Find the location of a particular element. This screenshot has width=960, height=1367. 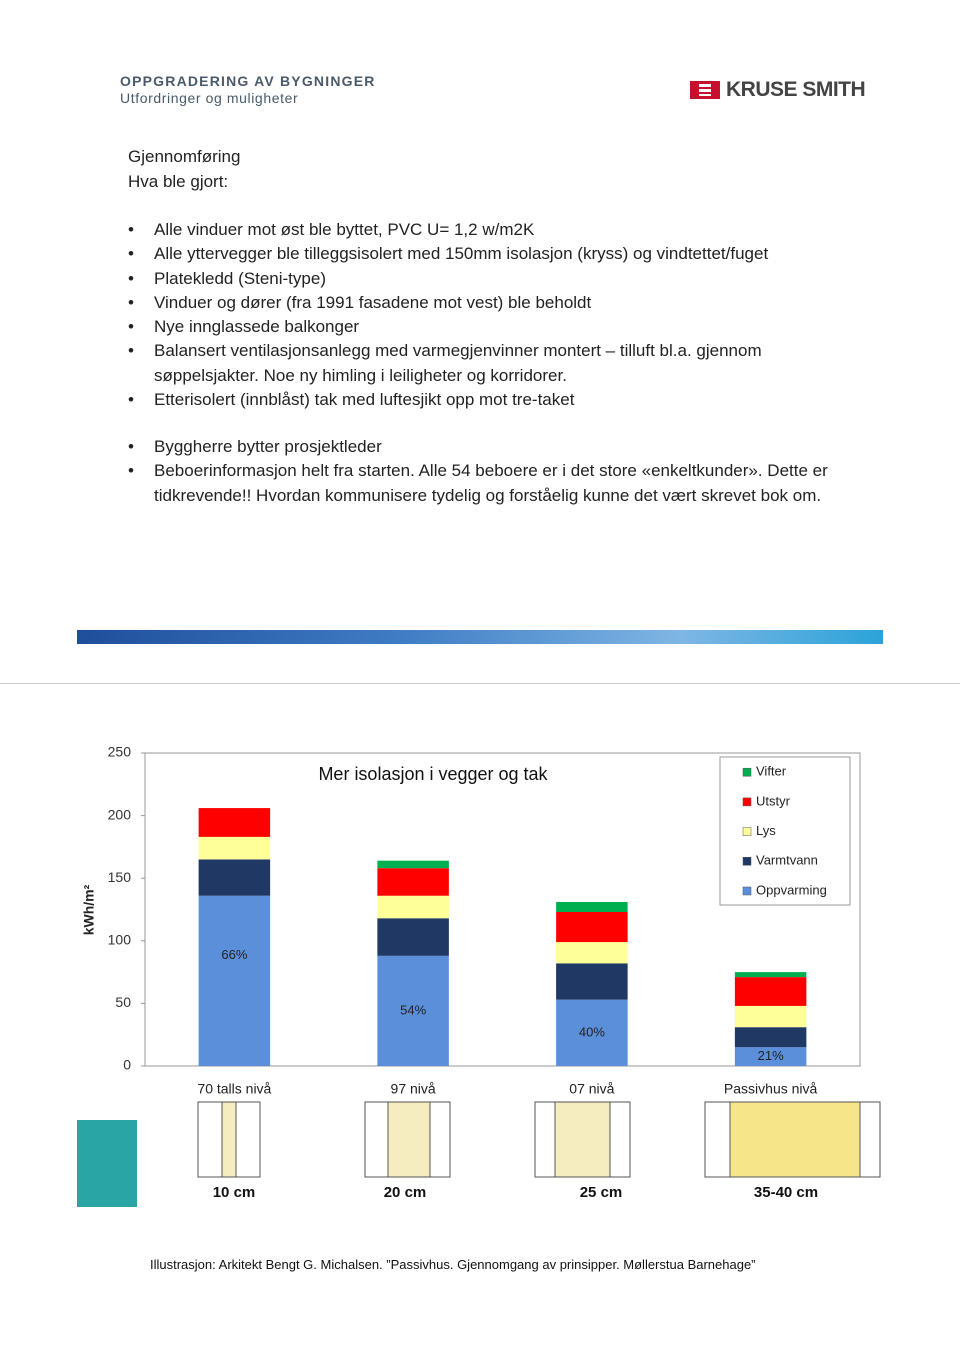

bullet: Platekledd (Steni-type) is located at coordinates (483, 279).